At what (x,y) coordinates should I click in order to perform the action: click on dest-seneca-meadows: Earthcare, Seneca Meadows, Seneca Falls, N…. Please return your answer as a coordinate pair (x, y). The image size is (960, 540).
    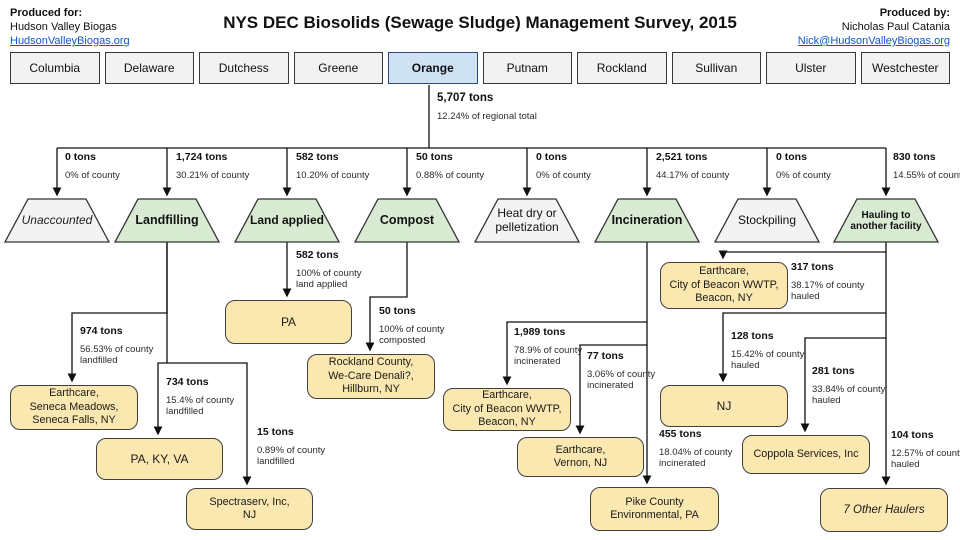
    Looking at the image, I should click on (74, 407).